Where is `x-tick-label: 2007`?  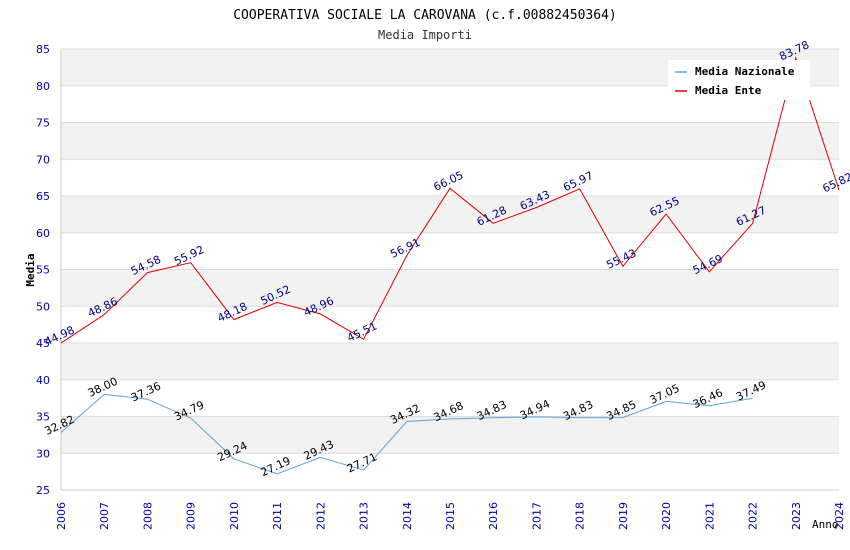 x-tick-label: 2007 is located at coordinates (104, 516).